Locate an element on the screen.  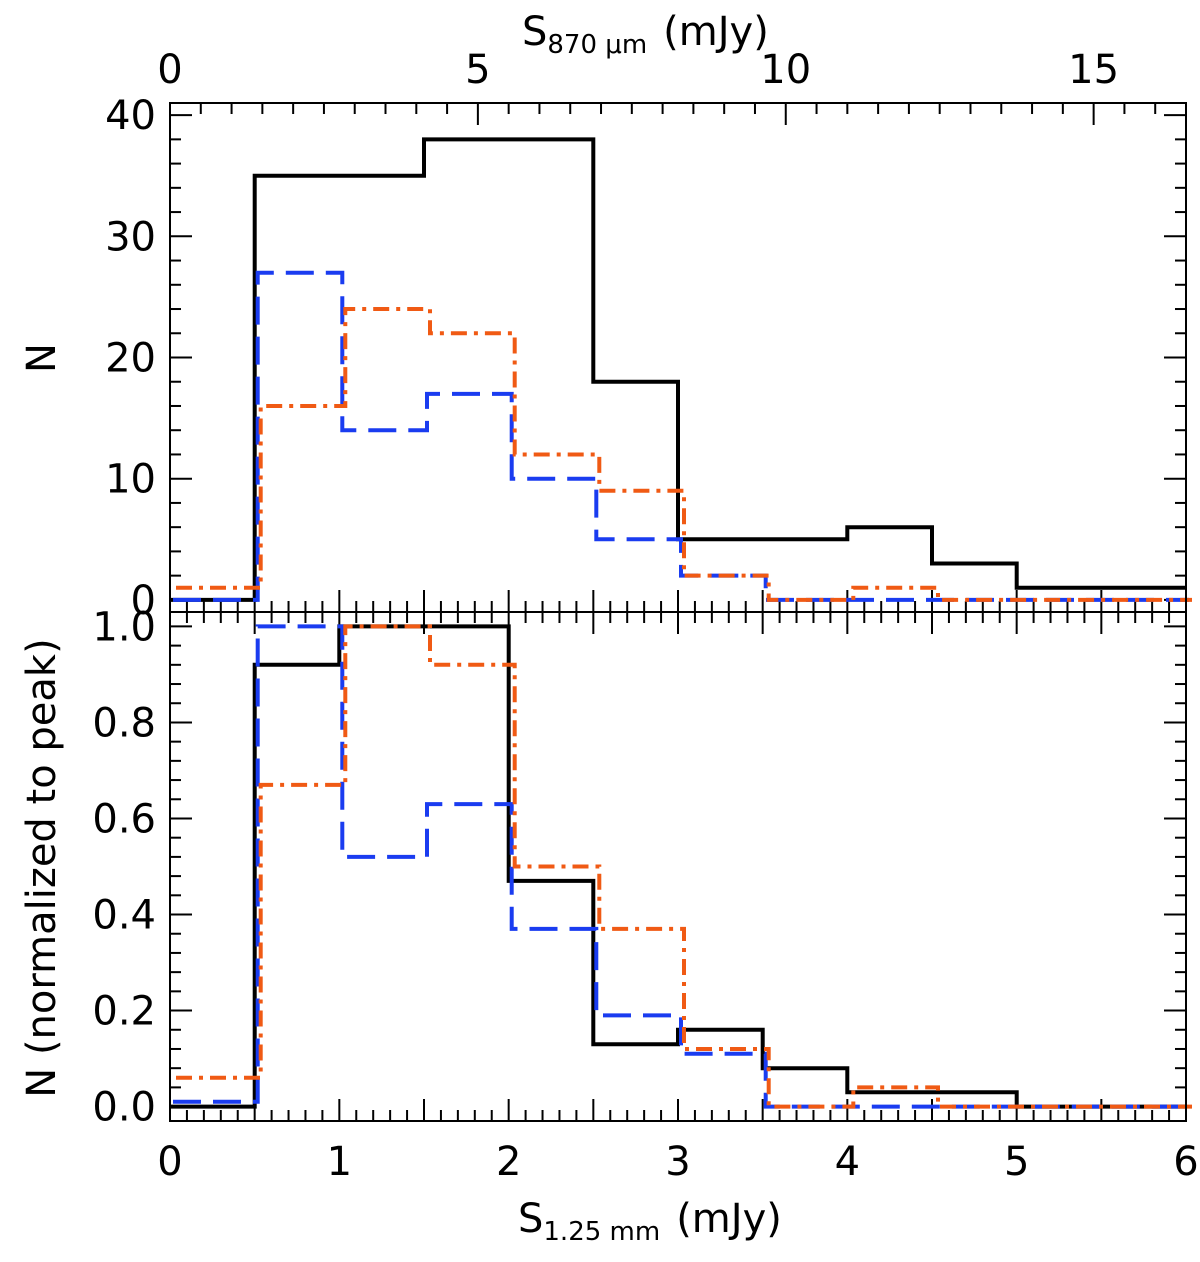
bottom-y-axis-title: N (normalized to peak) is located at coordinates (42, 867).